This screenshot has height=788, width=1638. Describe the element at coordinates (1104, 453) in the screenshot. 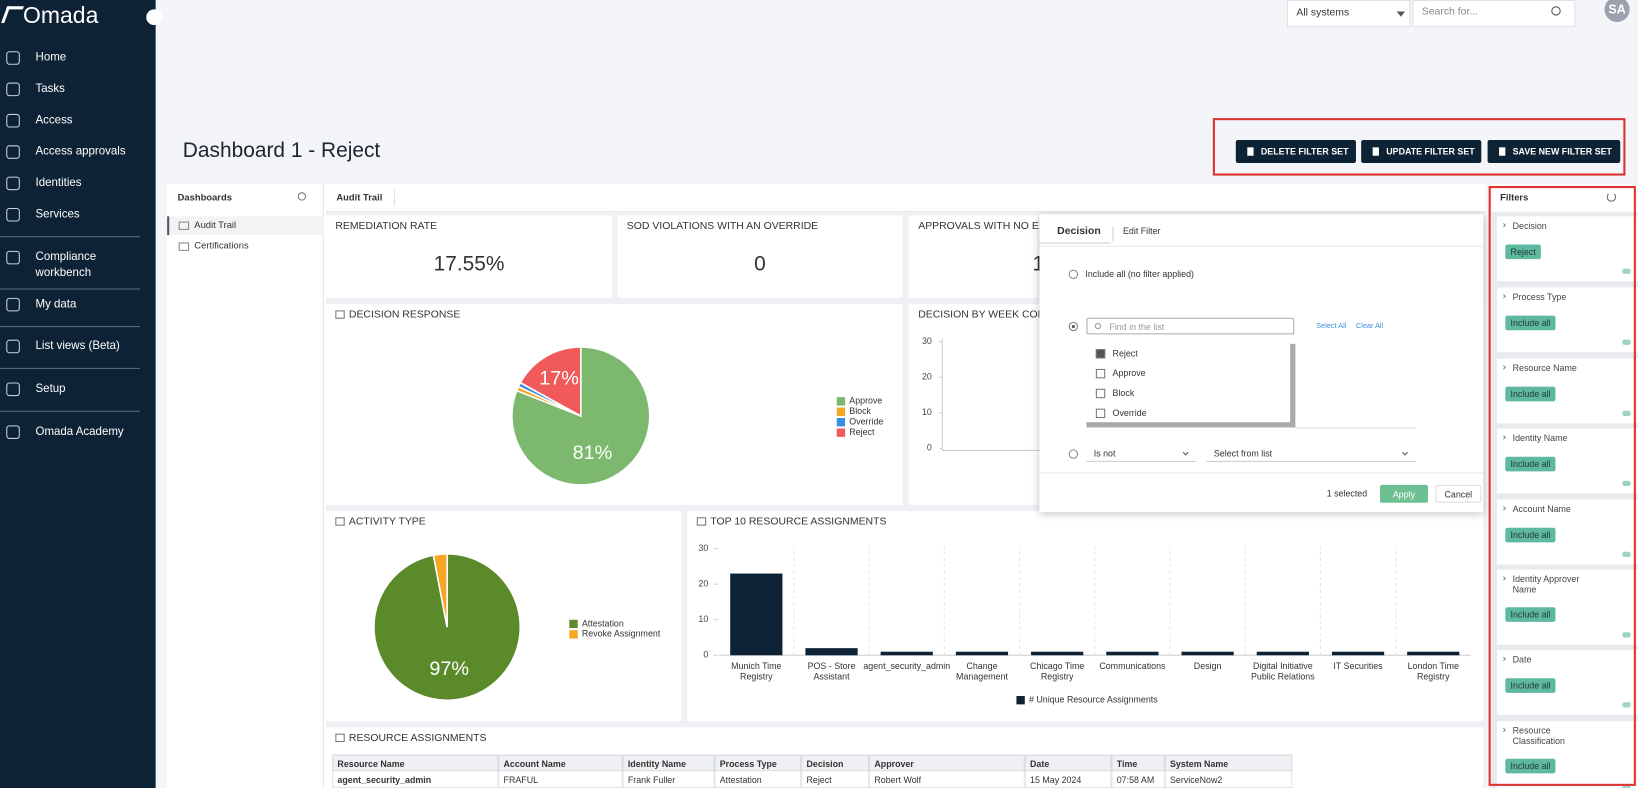

I see `dropdown-text: Is not` at that location.